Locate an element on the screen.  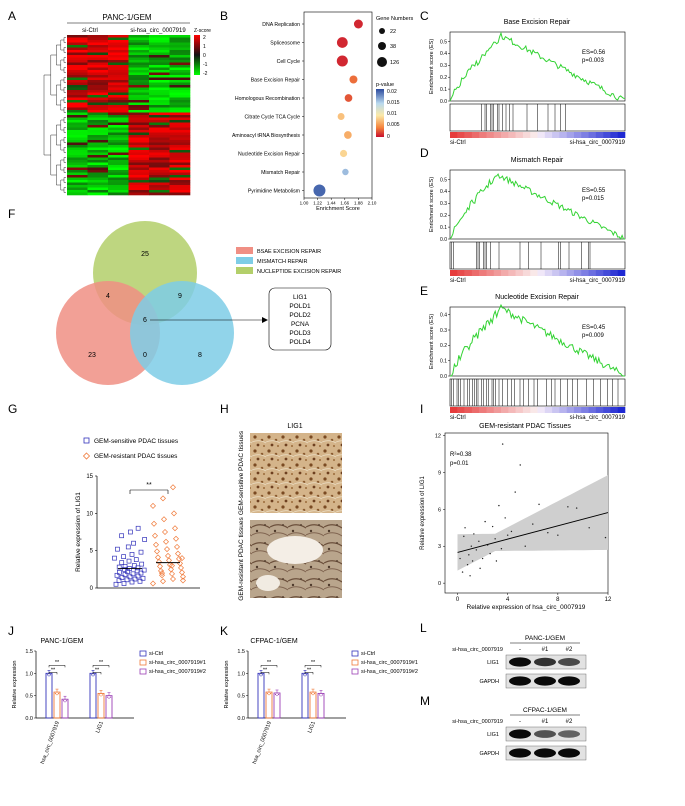
sig-stars: ** is located at coordinates (57, 663).